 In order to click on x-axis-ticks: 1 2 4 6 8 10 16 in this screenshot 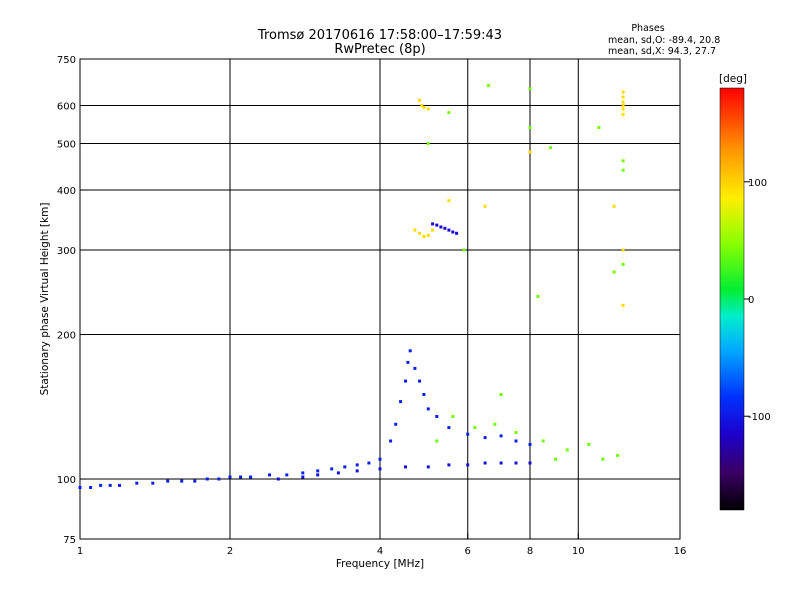, I will do `click(382, 545)`.